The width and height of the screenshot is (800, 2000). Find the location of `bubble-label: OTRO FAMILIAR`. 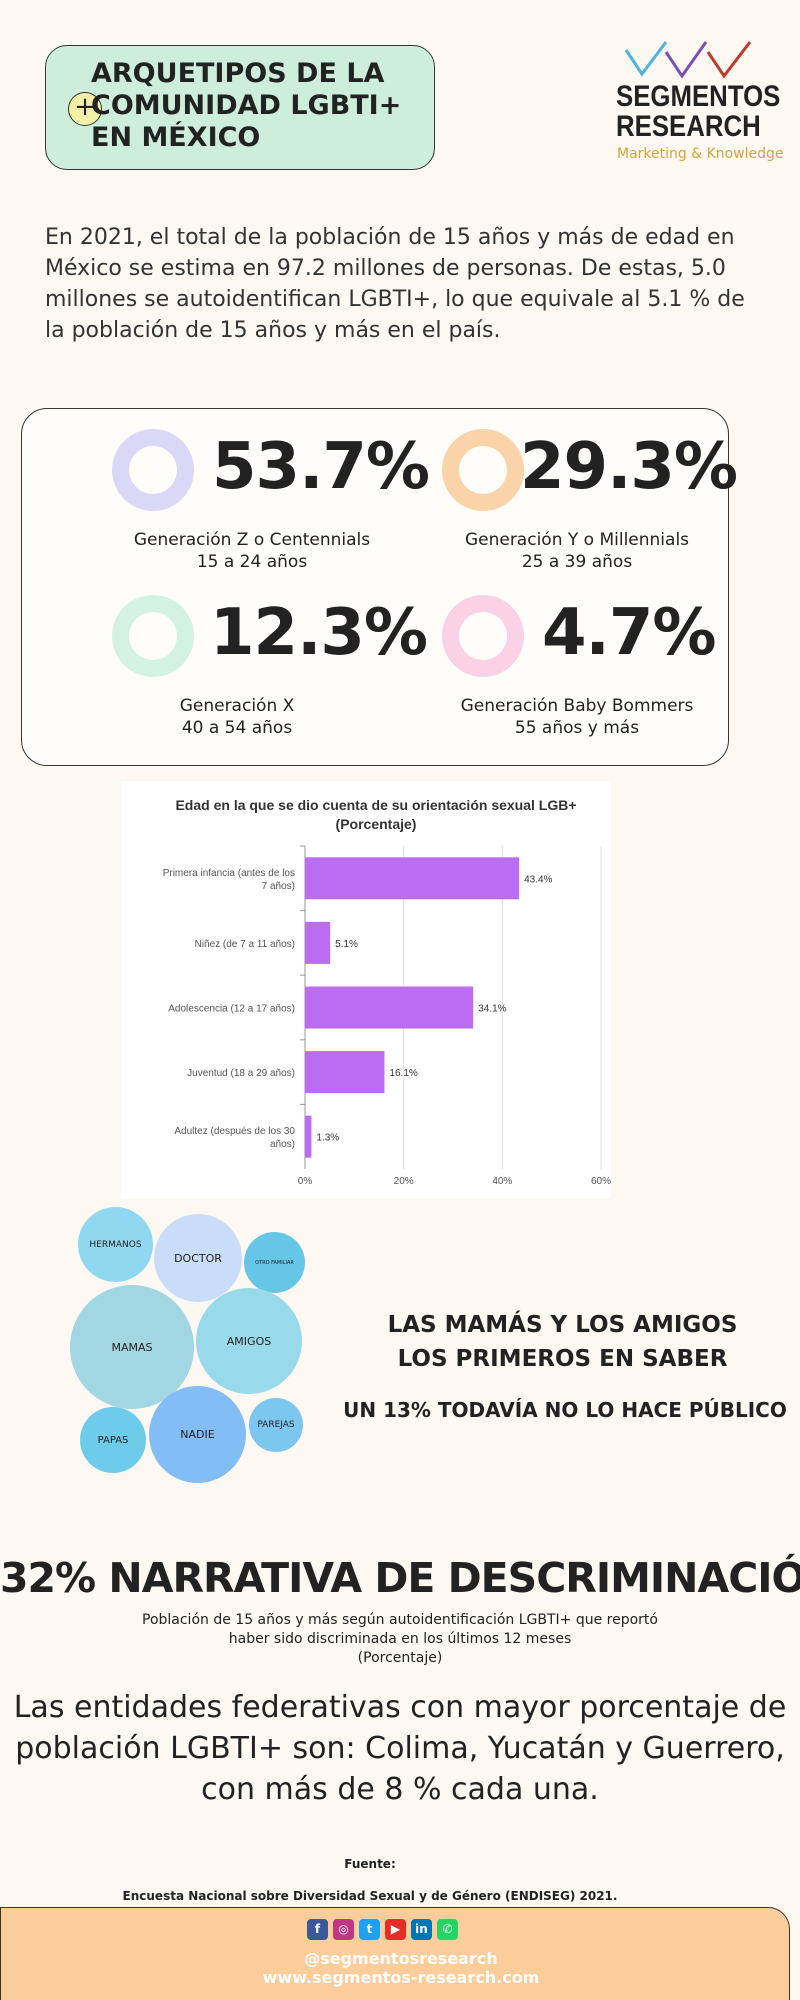

bubble-label: OTRO FAMILIAR is located at coordinates (274, 1262).